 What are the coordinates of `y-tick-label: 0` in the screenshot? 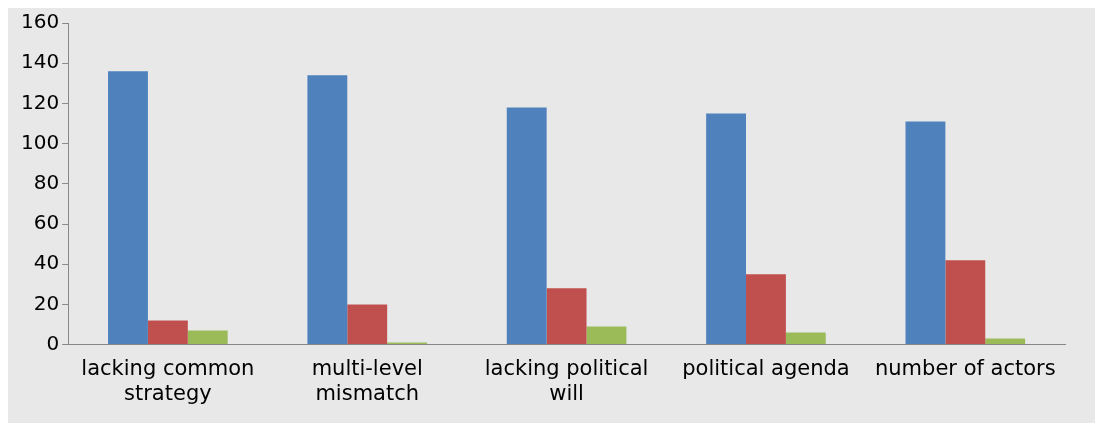 It's located at (53, 342).